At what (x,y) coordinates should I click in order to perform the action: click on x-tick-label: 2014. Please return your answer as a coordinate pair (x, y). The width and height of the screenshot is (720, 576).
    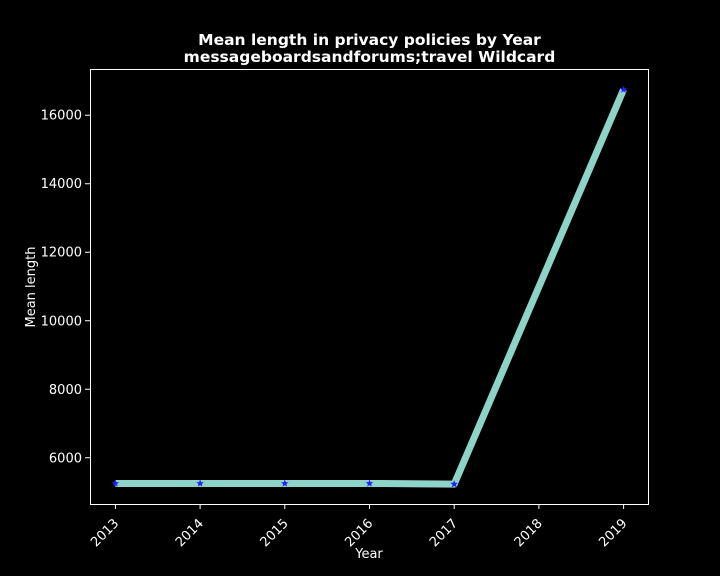
    Looking at the image, I should click on (190, 533).